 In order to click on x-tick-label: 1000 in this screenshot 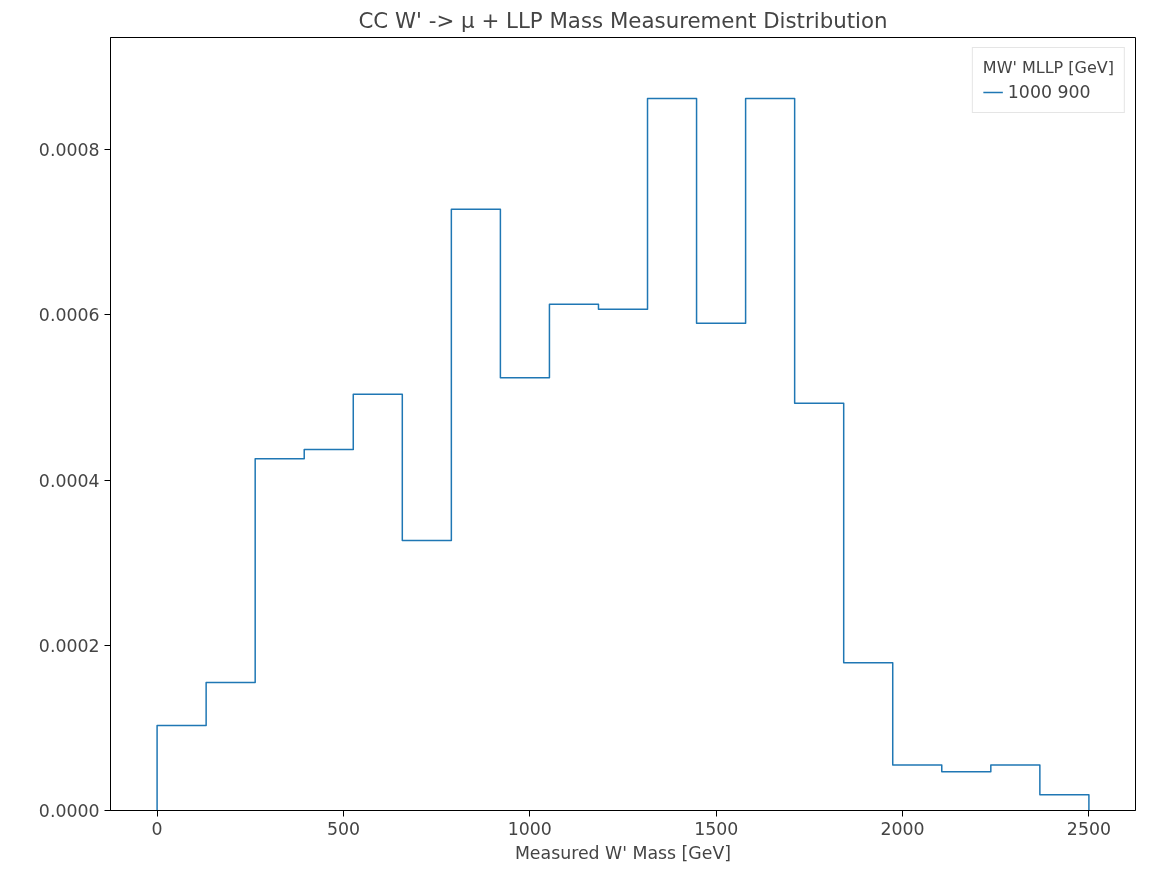, I will do `click(529, 828)`.